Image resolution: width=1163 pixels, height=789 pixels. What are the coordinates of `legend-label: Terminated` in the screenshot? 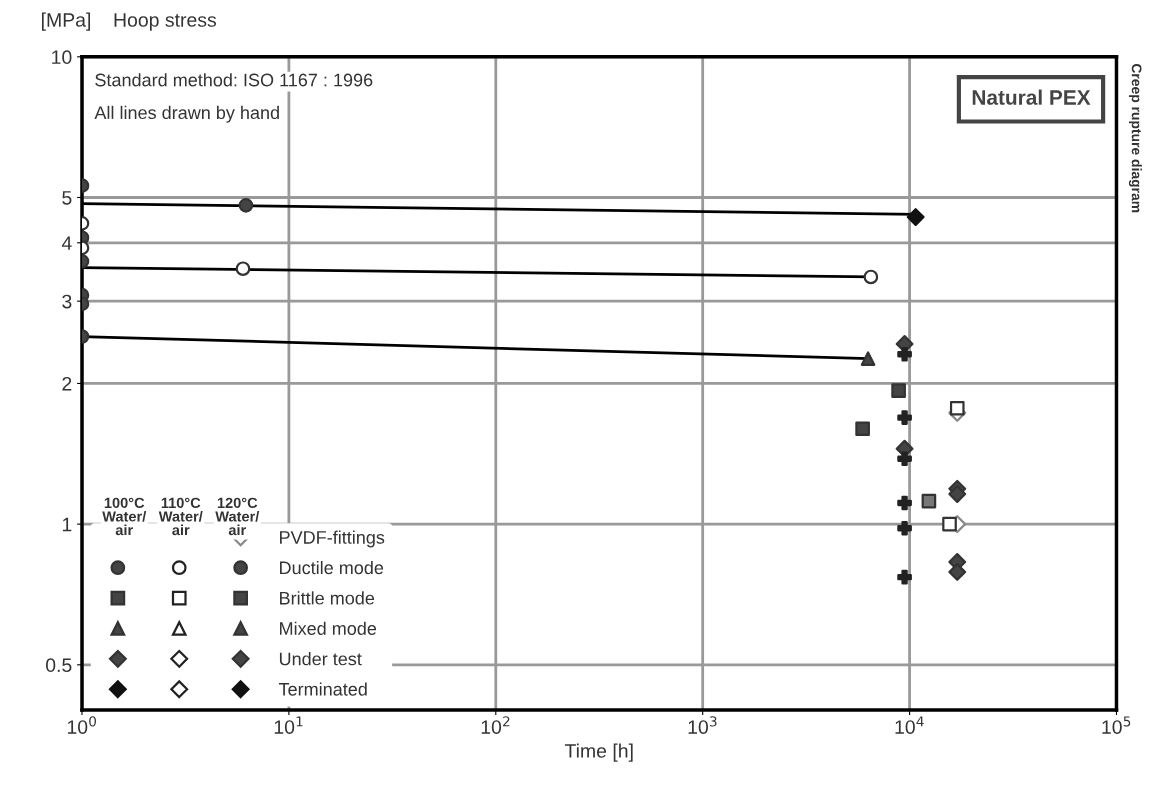 It's located at (322, 689).